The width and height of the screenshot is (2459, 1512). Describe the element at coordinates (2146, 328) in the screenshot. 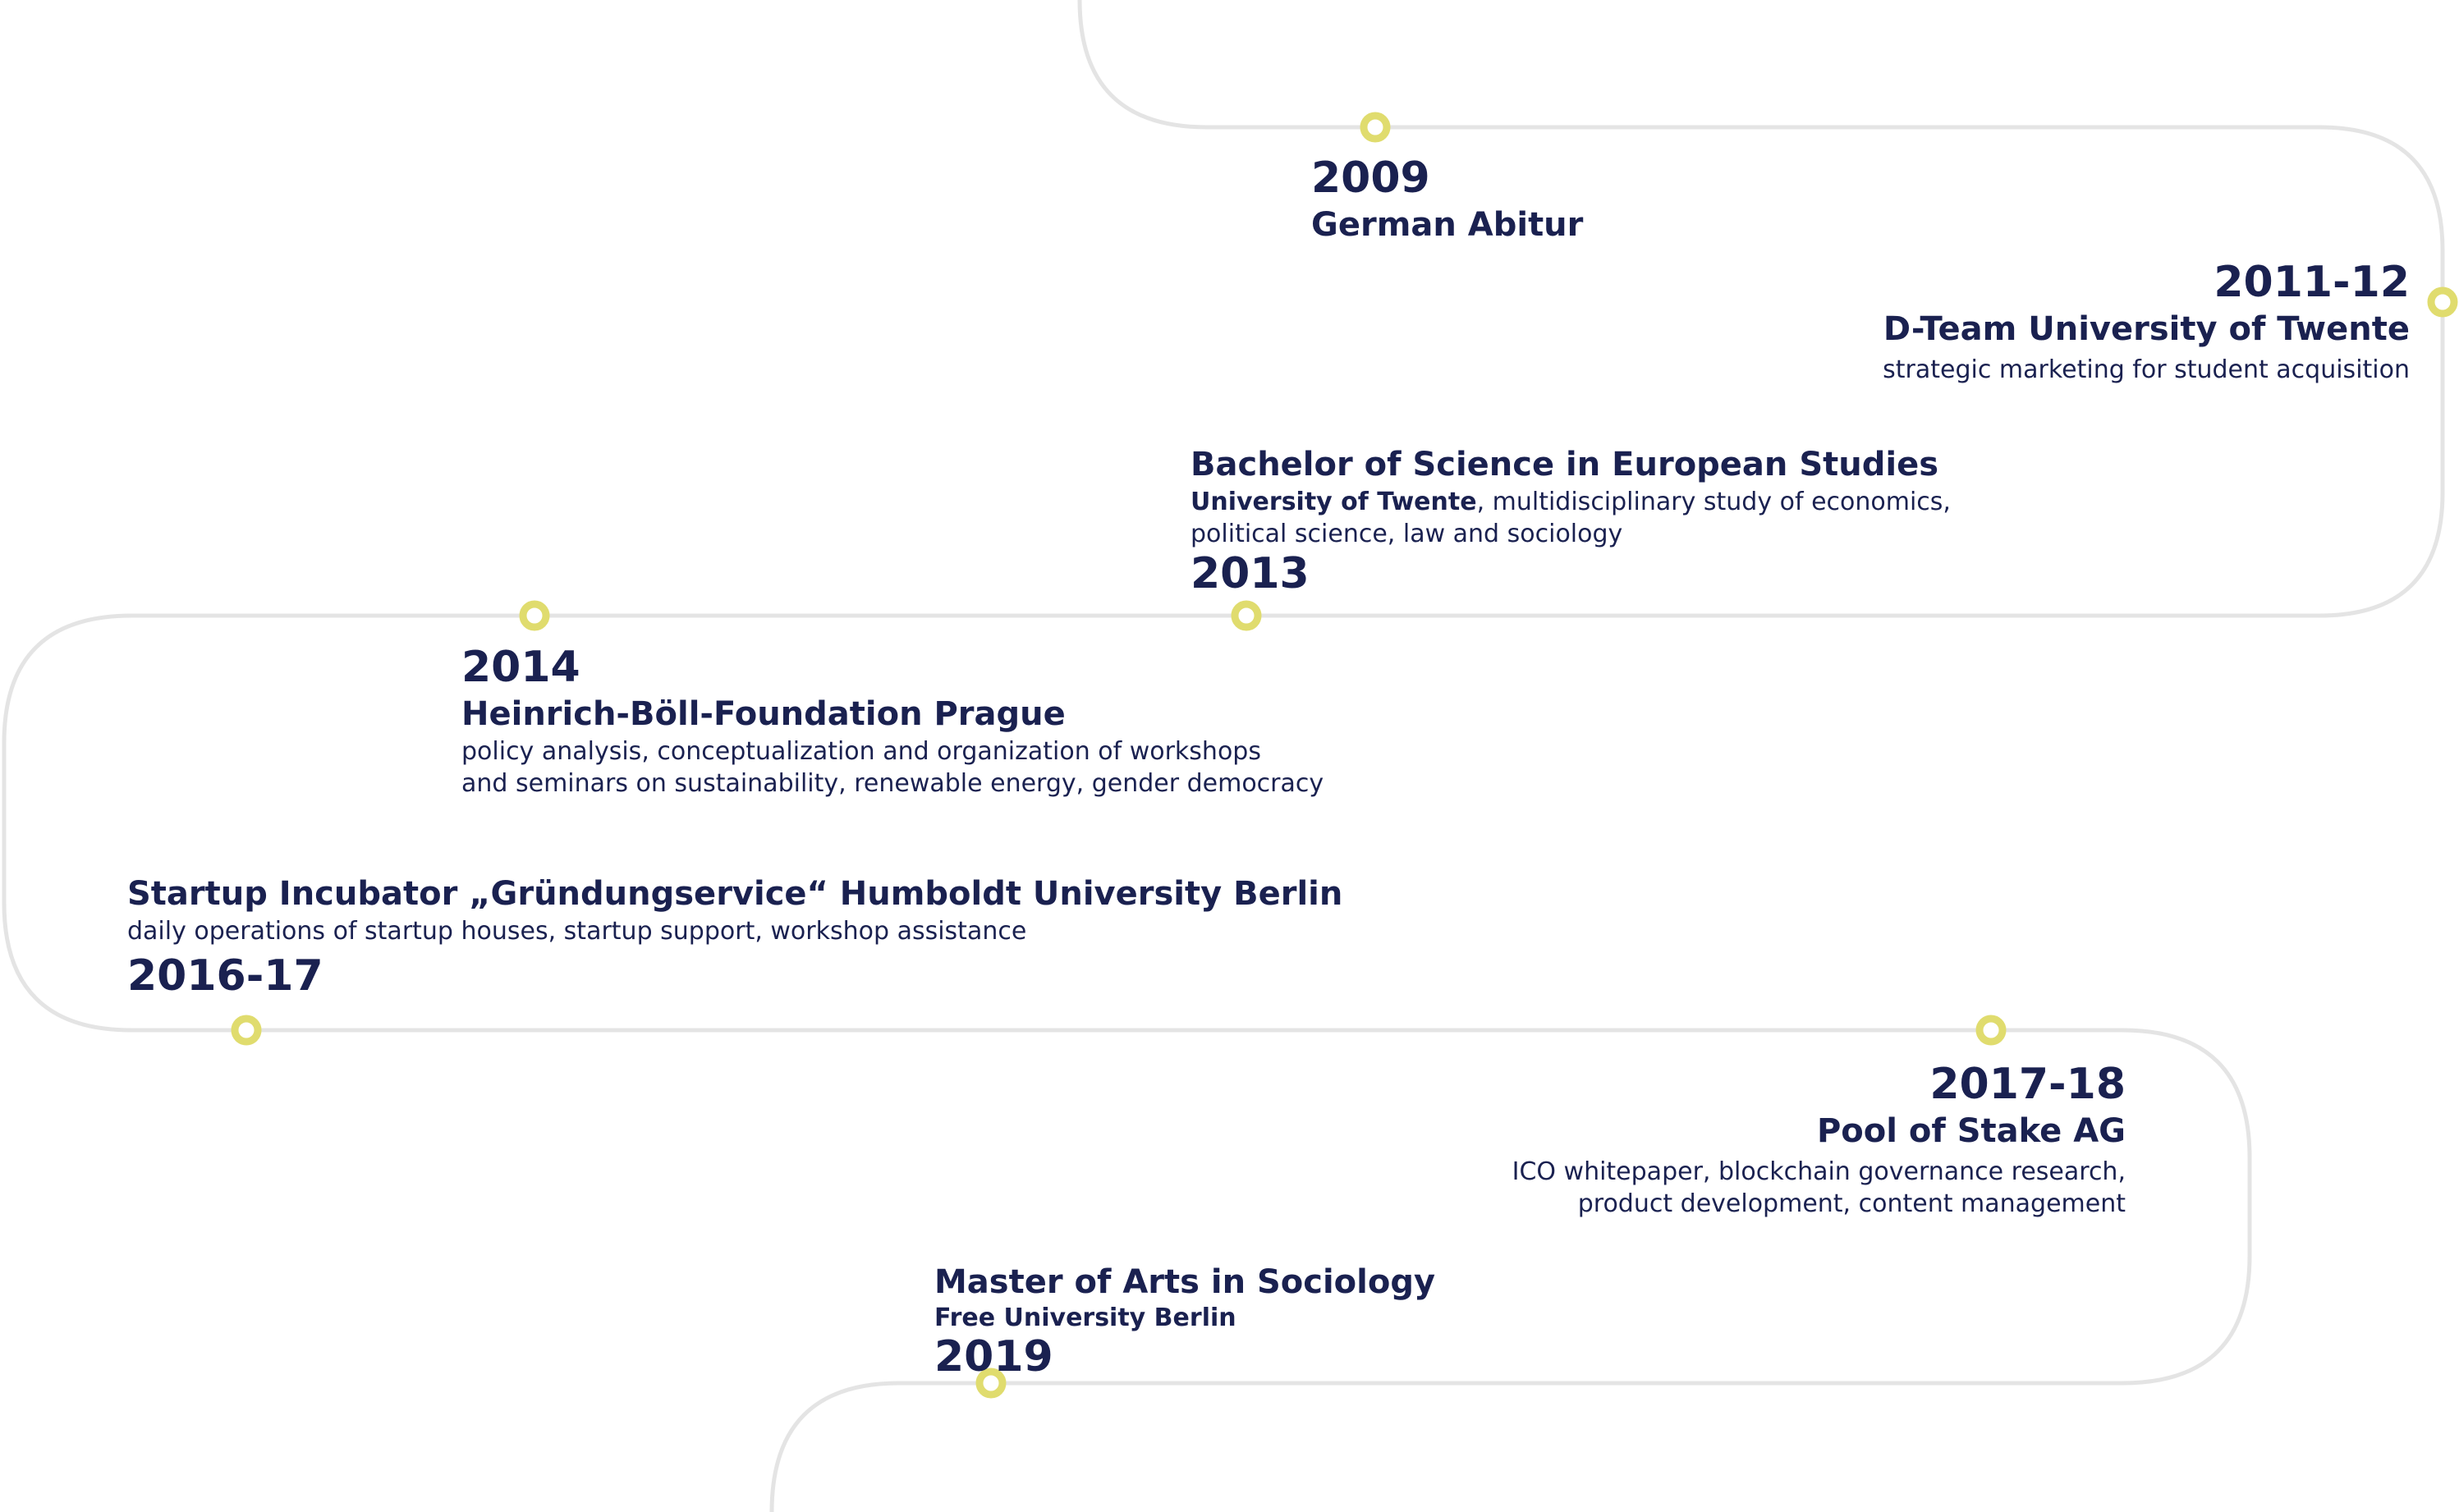

I see `entry-title: D-Team University of Twente` at that location.